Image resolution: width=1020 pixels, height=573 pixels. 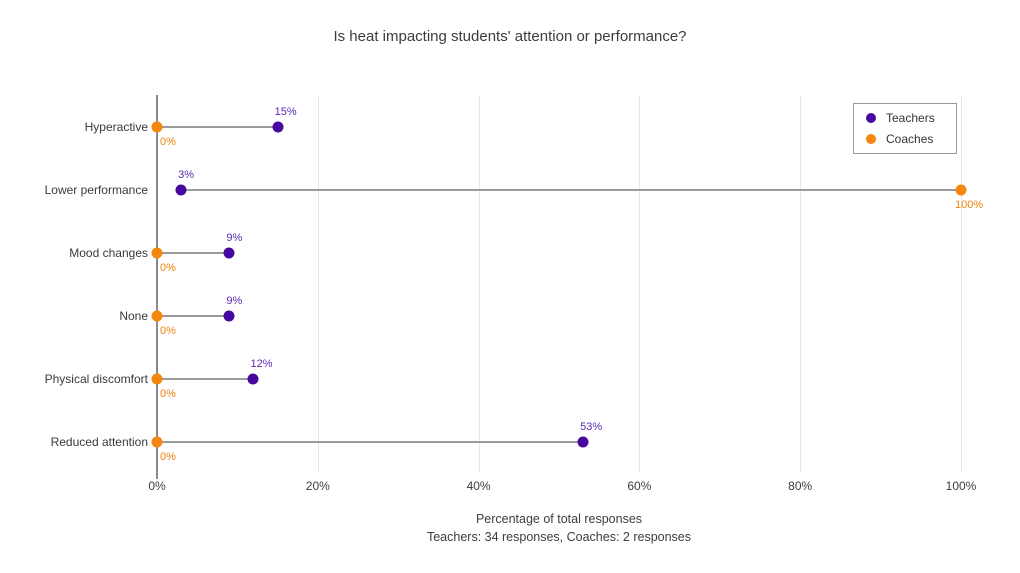 I want to click on x-axis-title: Percentage of total responses, so click(x=559, y=519).